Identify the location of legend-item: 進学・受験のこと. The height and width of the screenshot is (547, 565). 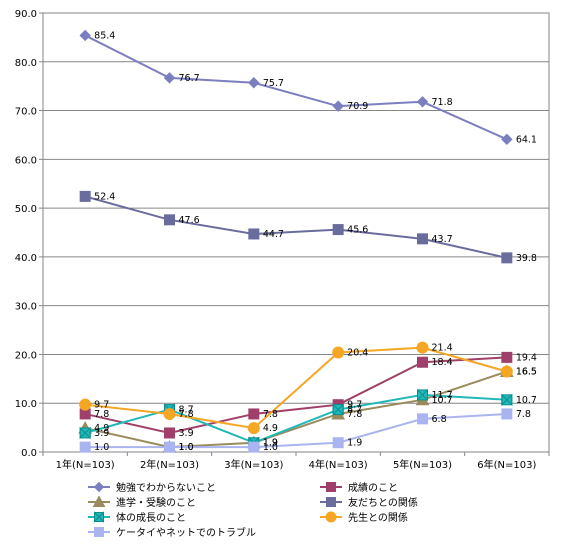
(142, 502).